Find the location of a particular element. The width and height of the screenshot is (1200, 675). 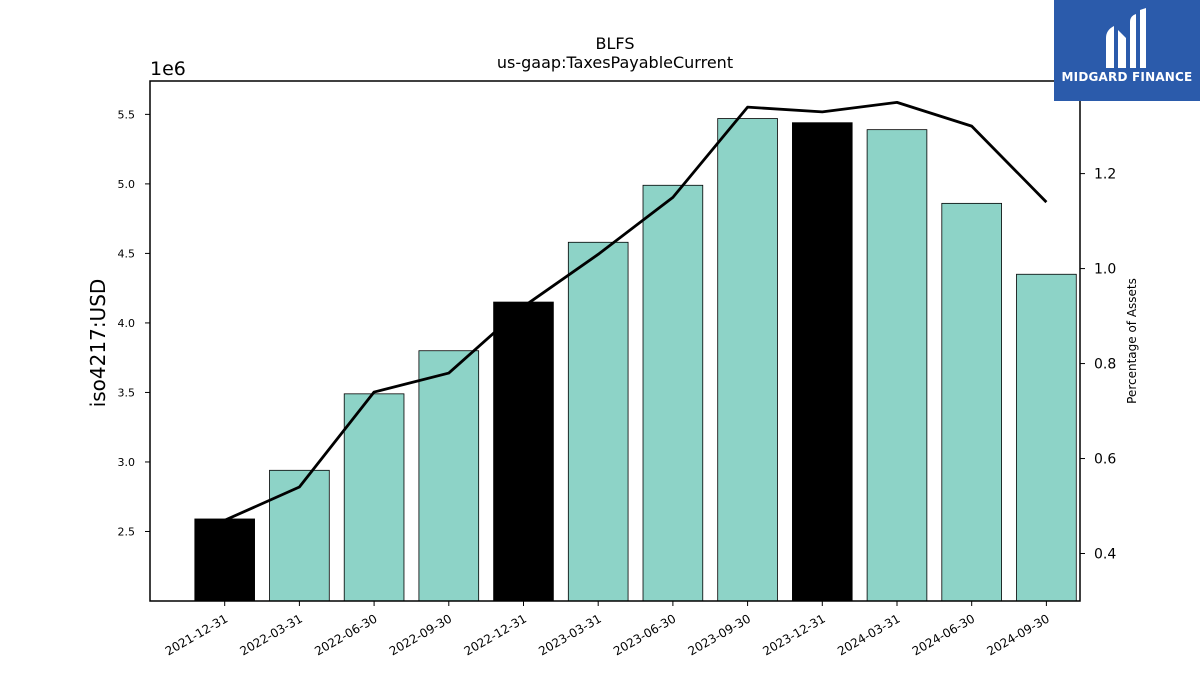

x-tick-label: 2023-03-31 is located at coordinates (569, 634).